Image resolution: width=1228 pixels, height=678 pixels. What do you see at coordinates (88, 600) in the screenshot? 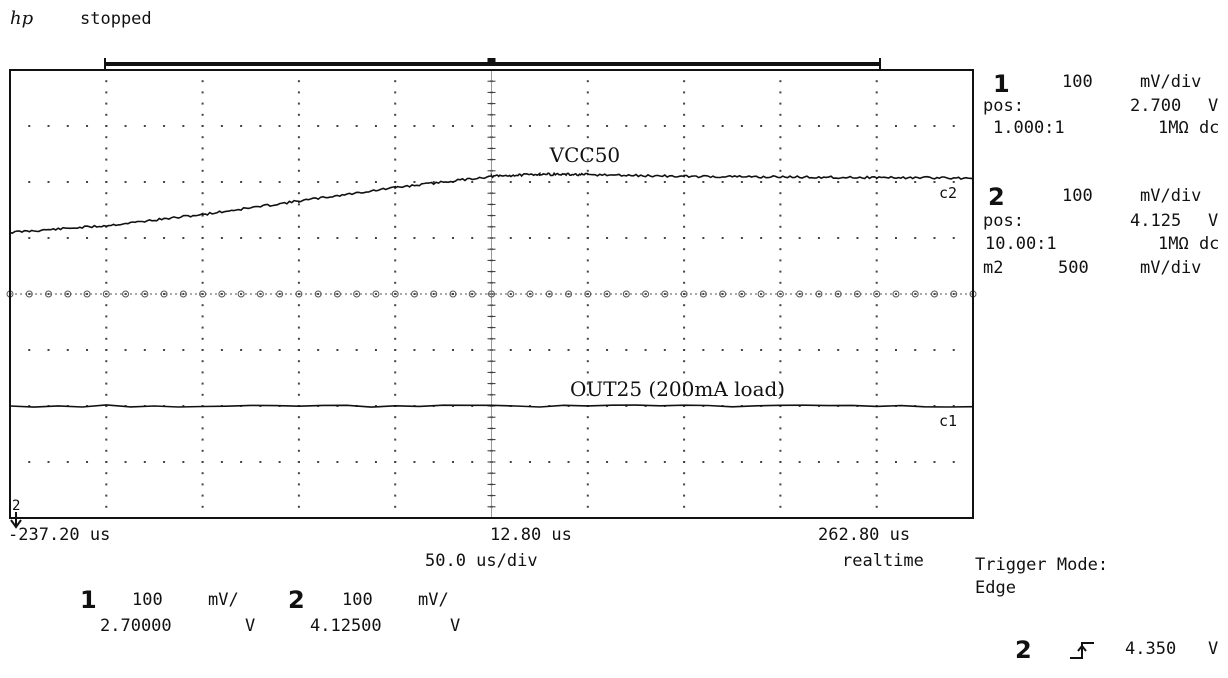
I see `footer-ch1-number: 1` at bounding box center [88, 600].